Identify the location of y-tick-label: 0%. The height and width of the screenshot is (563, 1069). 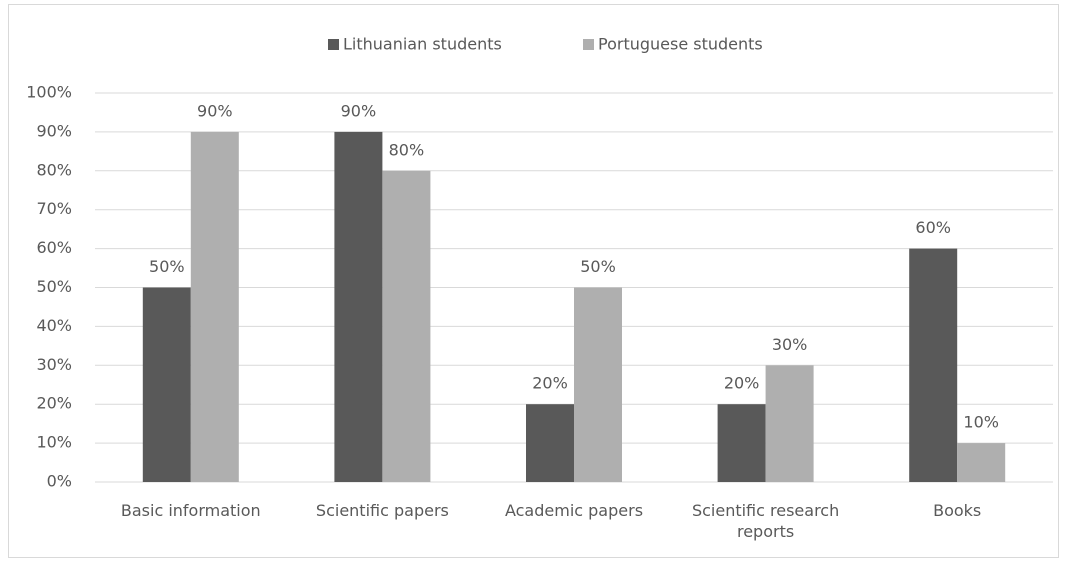
(59, 481).